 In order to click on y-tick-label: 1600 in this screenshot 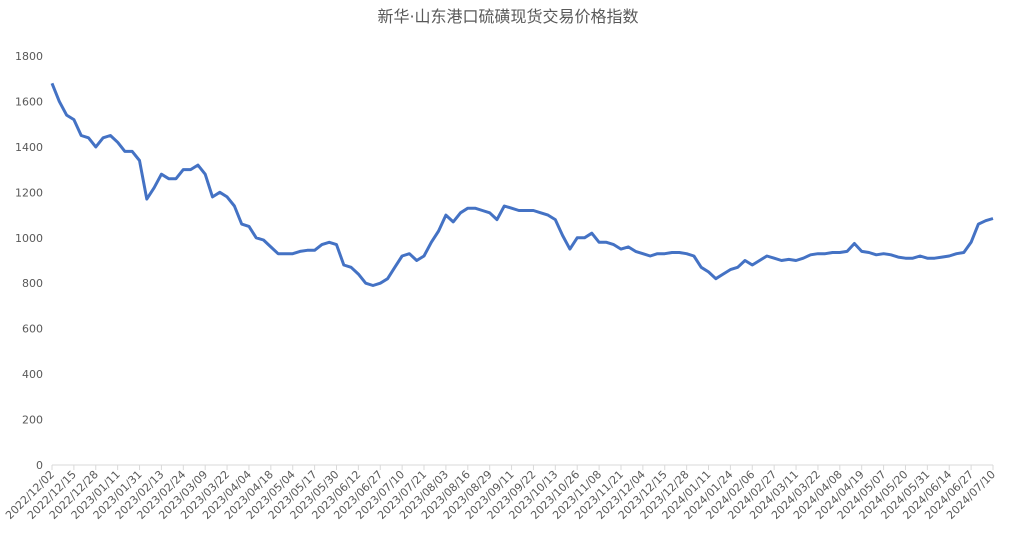, I will do `click(29, 101)`.